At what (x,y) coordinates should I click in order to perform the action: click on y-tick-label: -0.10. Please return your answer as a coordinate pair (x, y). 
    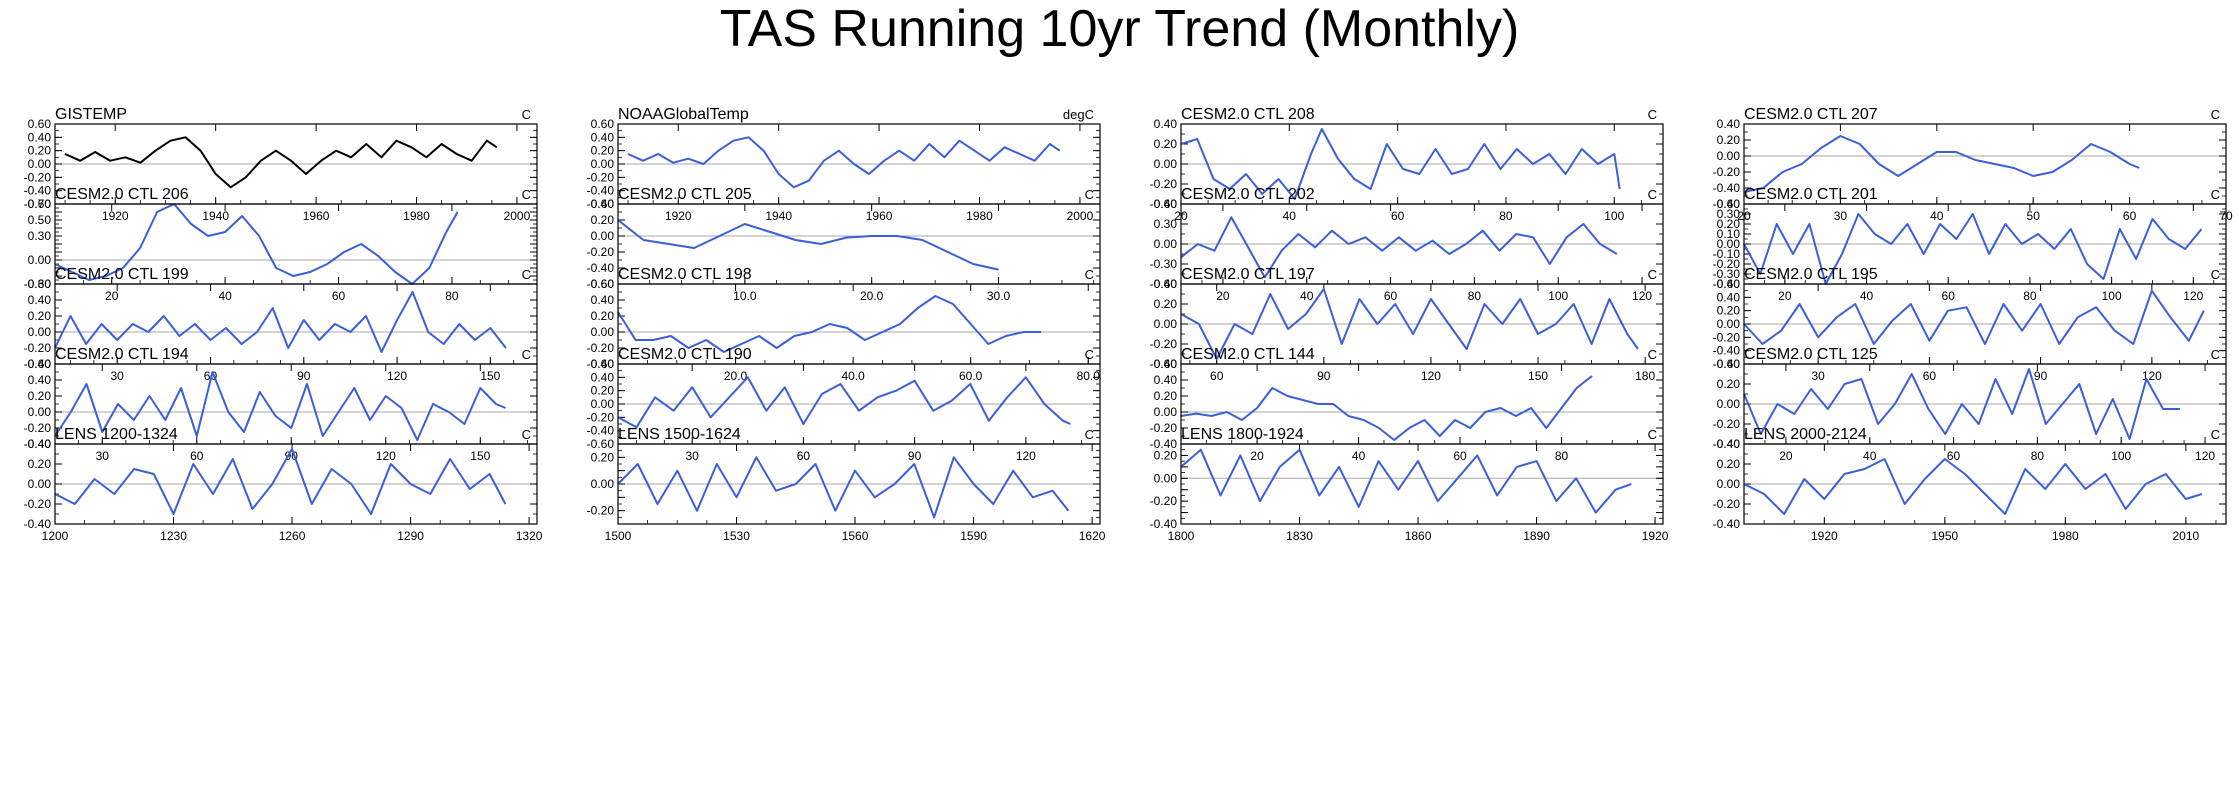
    Looking at the image, I should click on (1727, 254).